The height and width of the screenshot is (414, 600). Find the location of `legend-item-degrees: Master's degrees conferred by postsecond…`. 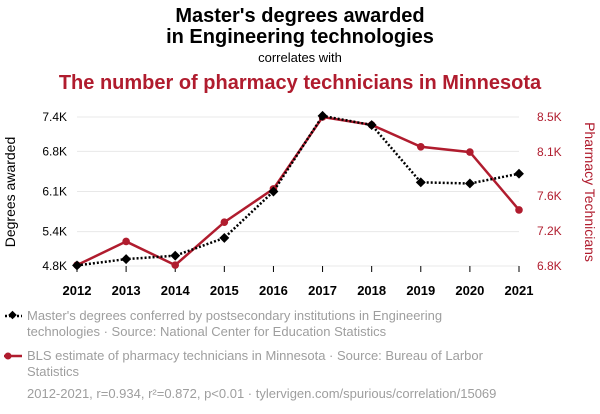

legend-item-degrees: Master's degrees conferred by postsecond… is located at coordinates (223, 323).